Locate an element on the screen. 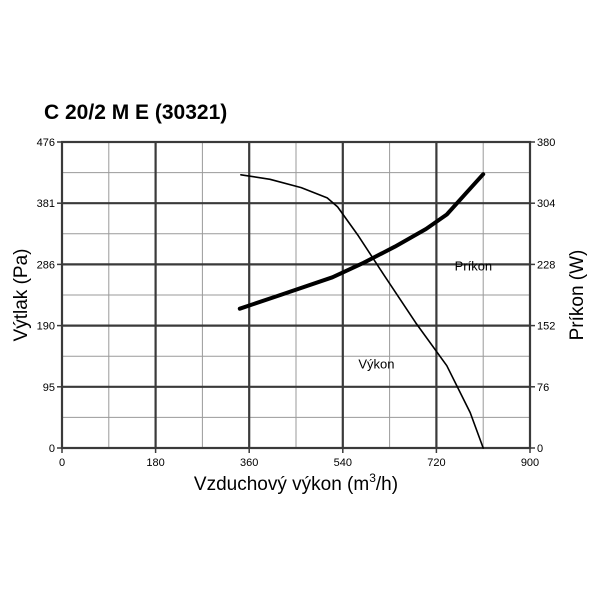 This screenshot has width=600, height=600. chart-title: C 20/2 M E (30321) is located at coordinates (136, 112).